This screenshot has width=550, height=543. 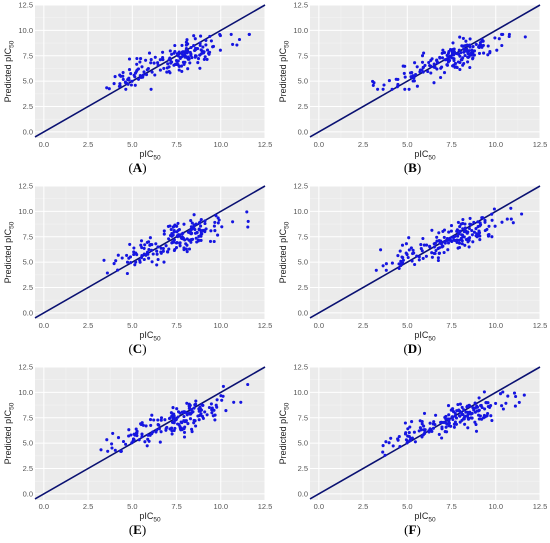 I want to click on y-axis-title-subscript: 50, so click(x=287, y=44).